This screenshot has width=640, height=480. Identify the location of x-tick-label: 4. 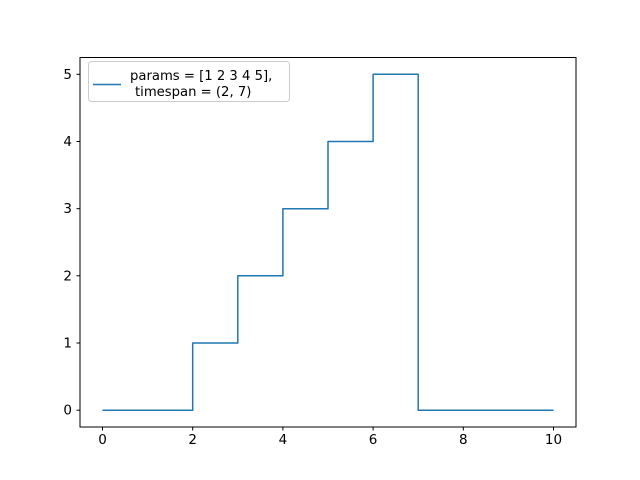
(283, 440).